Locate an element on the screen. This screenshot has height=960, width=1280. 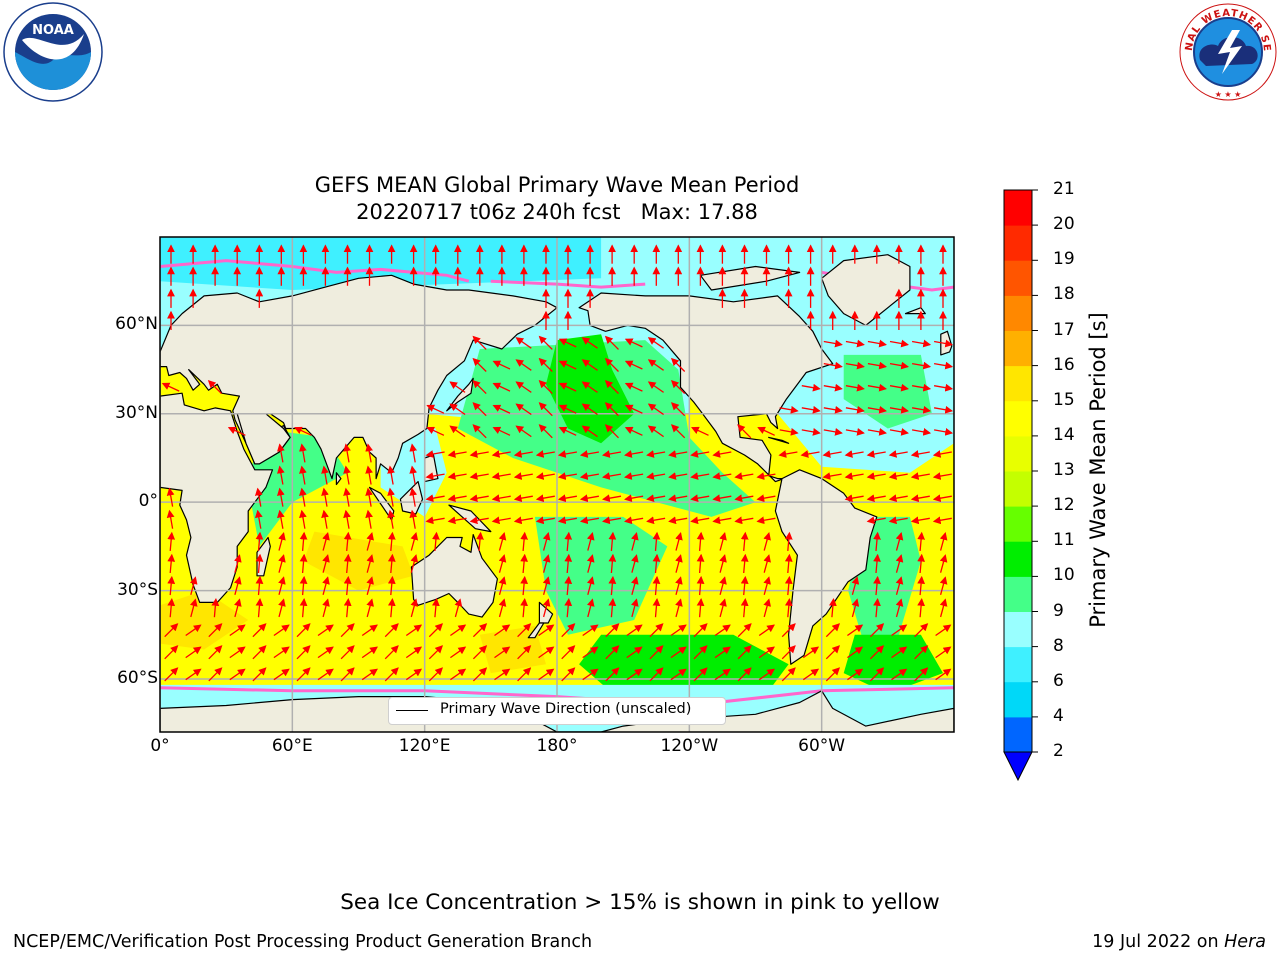
colorbar is located at coordinates (1020, 485).